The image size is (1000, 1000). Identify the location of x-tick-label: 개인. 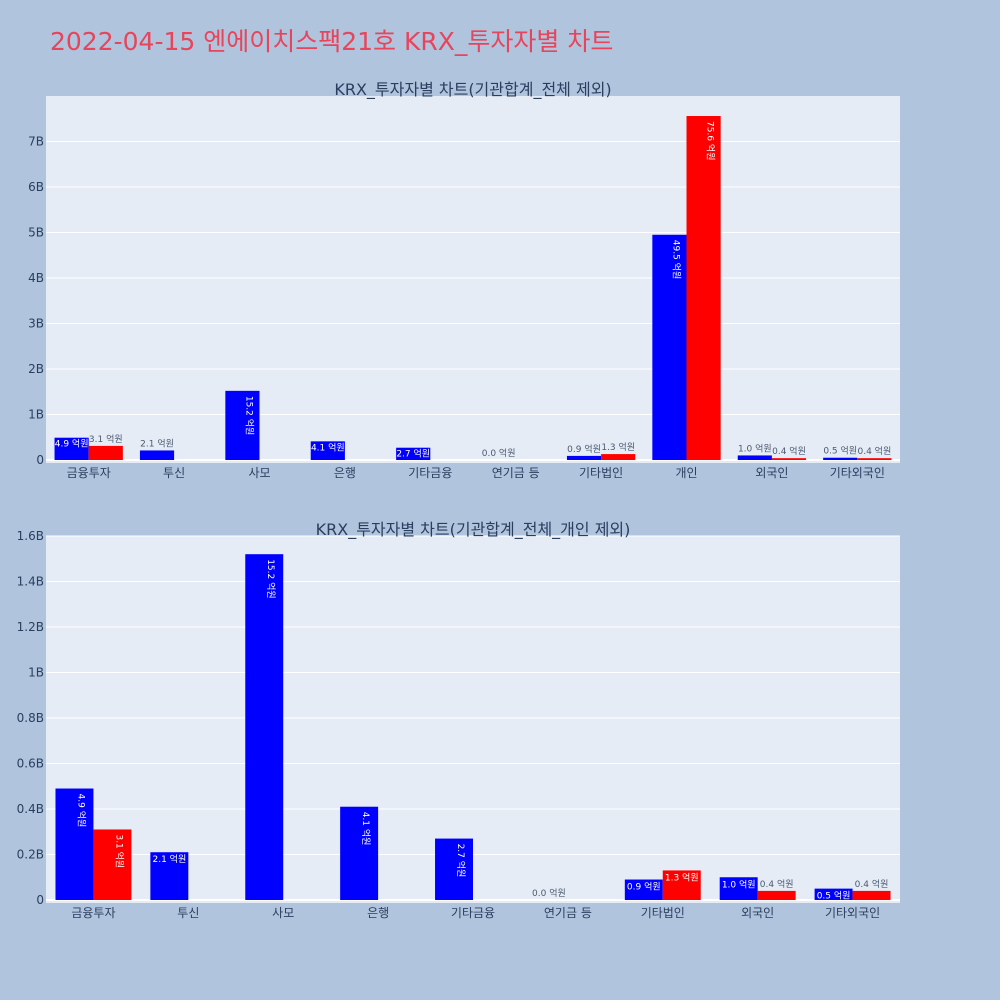
(686, 473).